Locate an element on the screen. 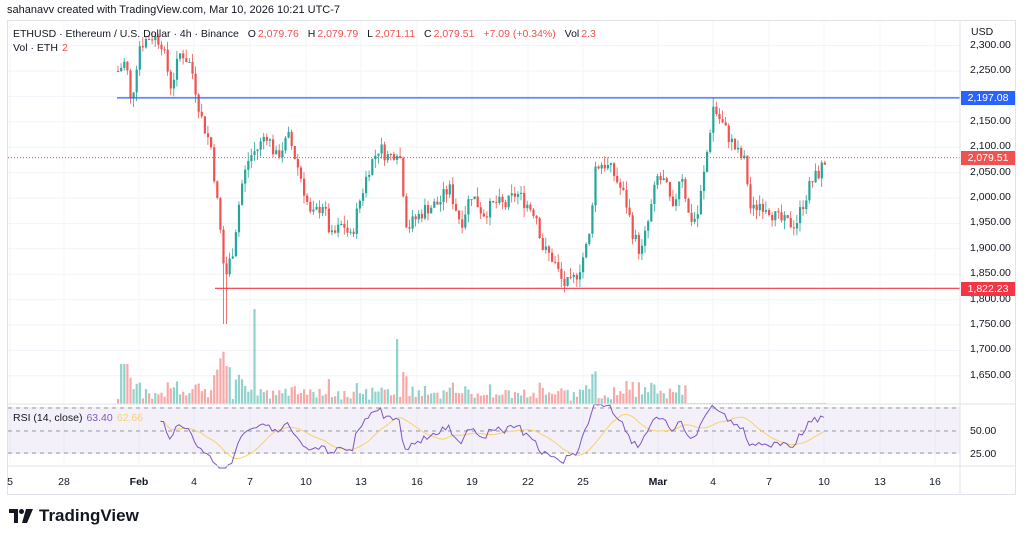  volume-legend: Vol · ETH 2 is located at coordinates (40, 48).